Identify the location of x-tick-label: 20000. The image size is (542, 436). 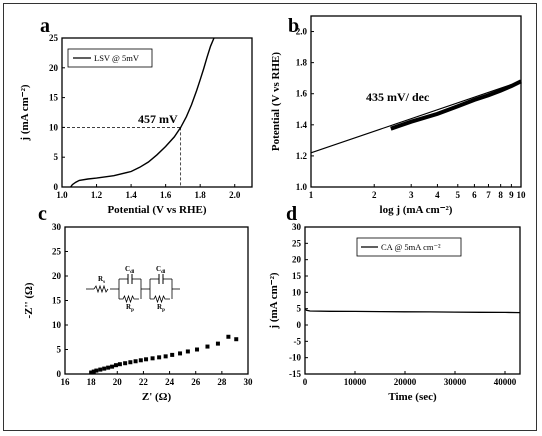
(405, 382).